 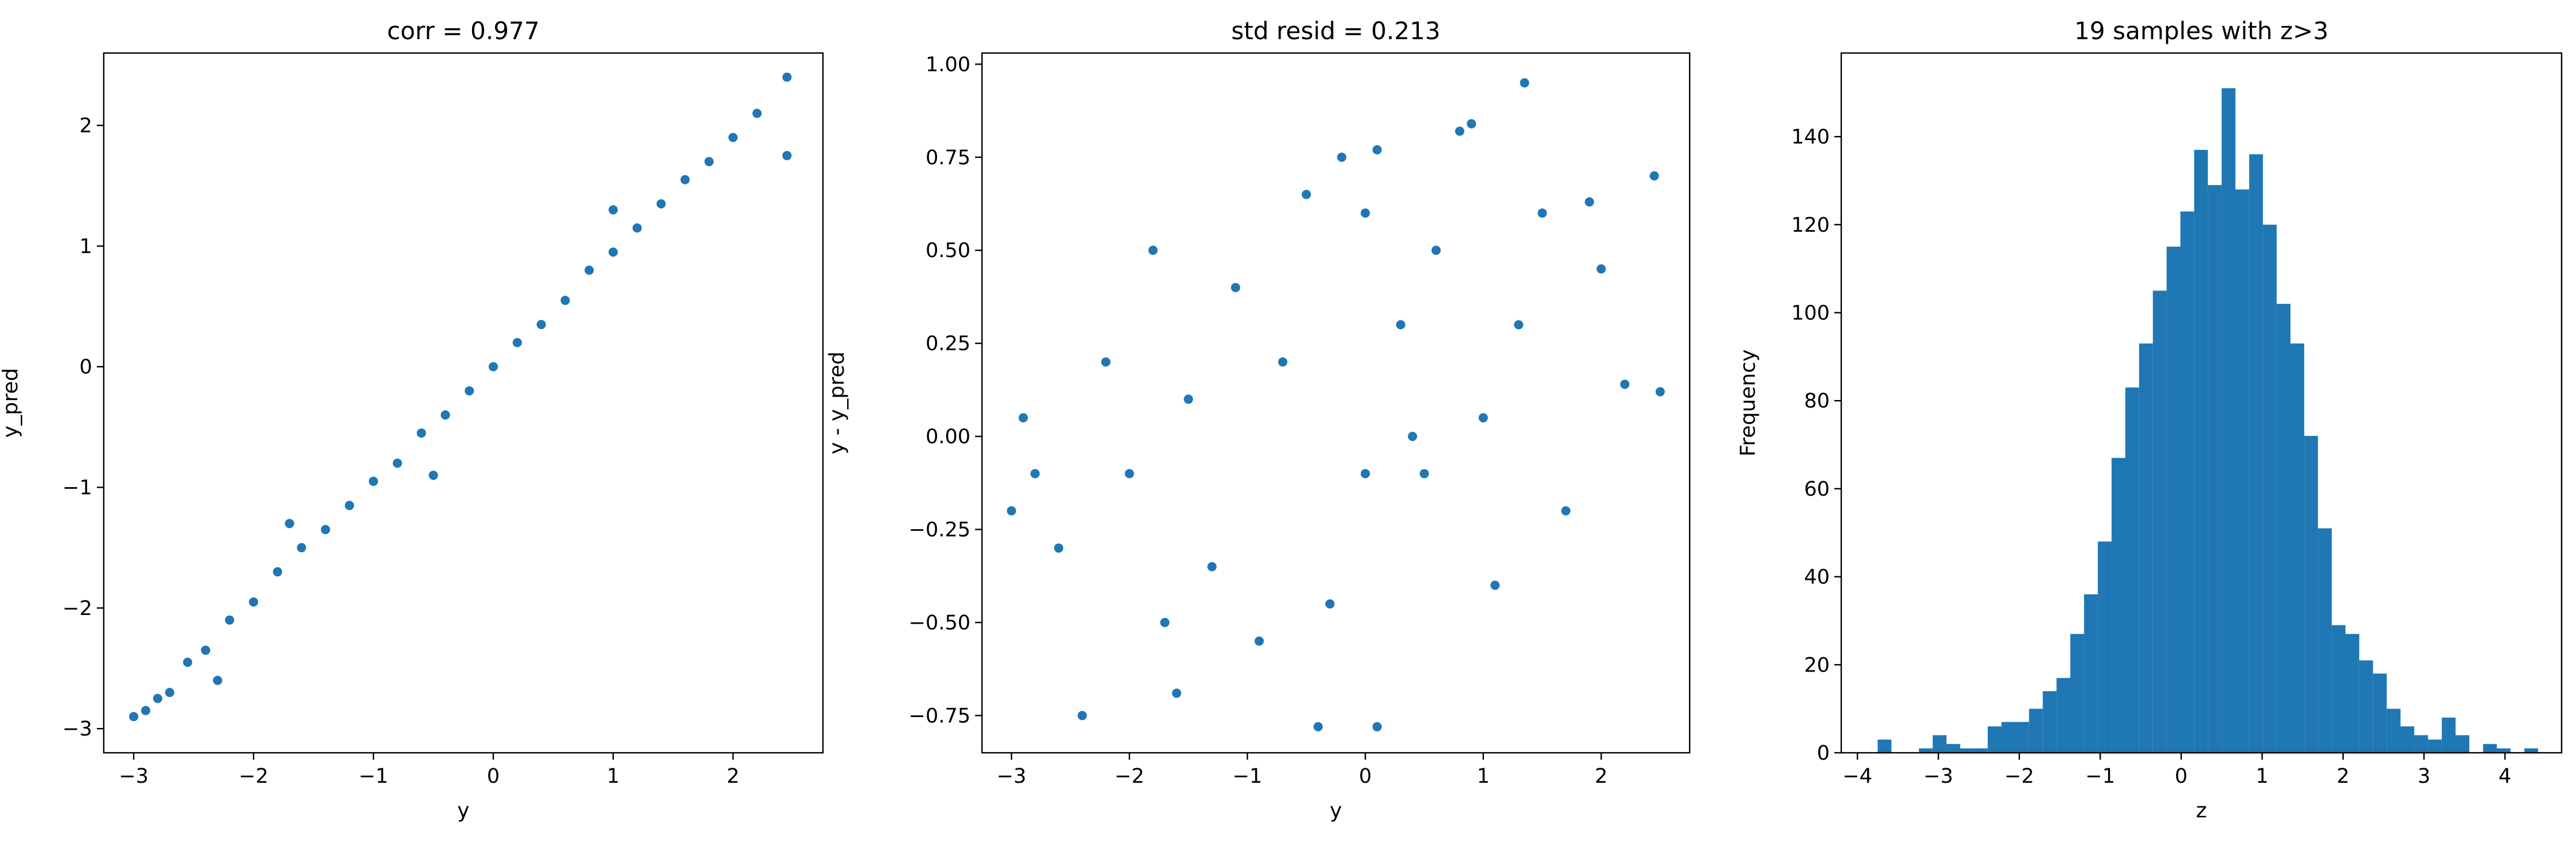 I want to click on x-tick-label: −2, so click(x=2019, y=777).